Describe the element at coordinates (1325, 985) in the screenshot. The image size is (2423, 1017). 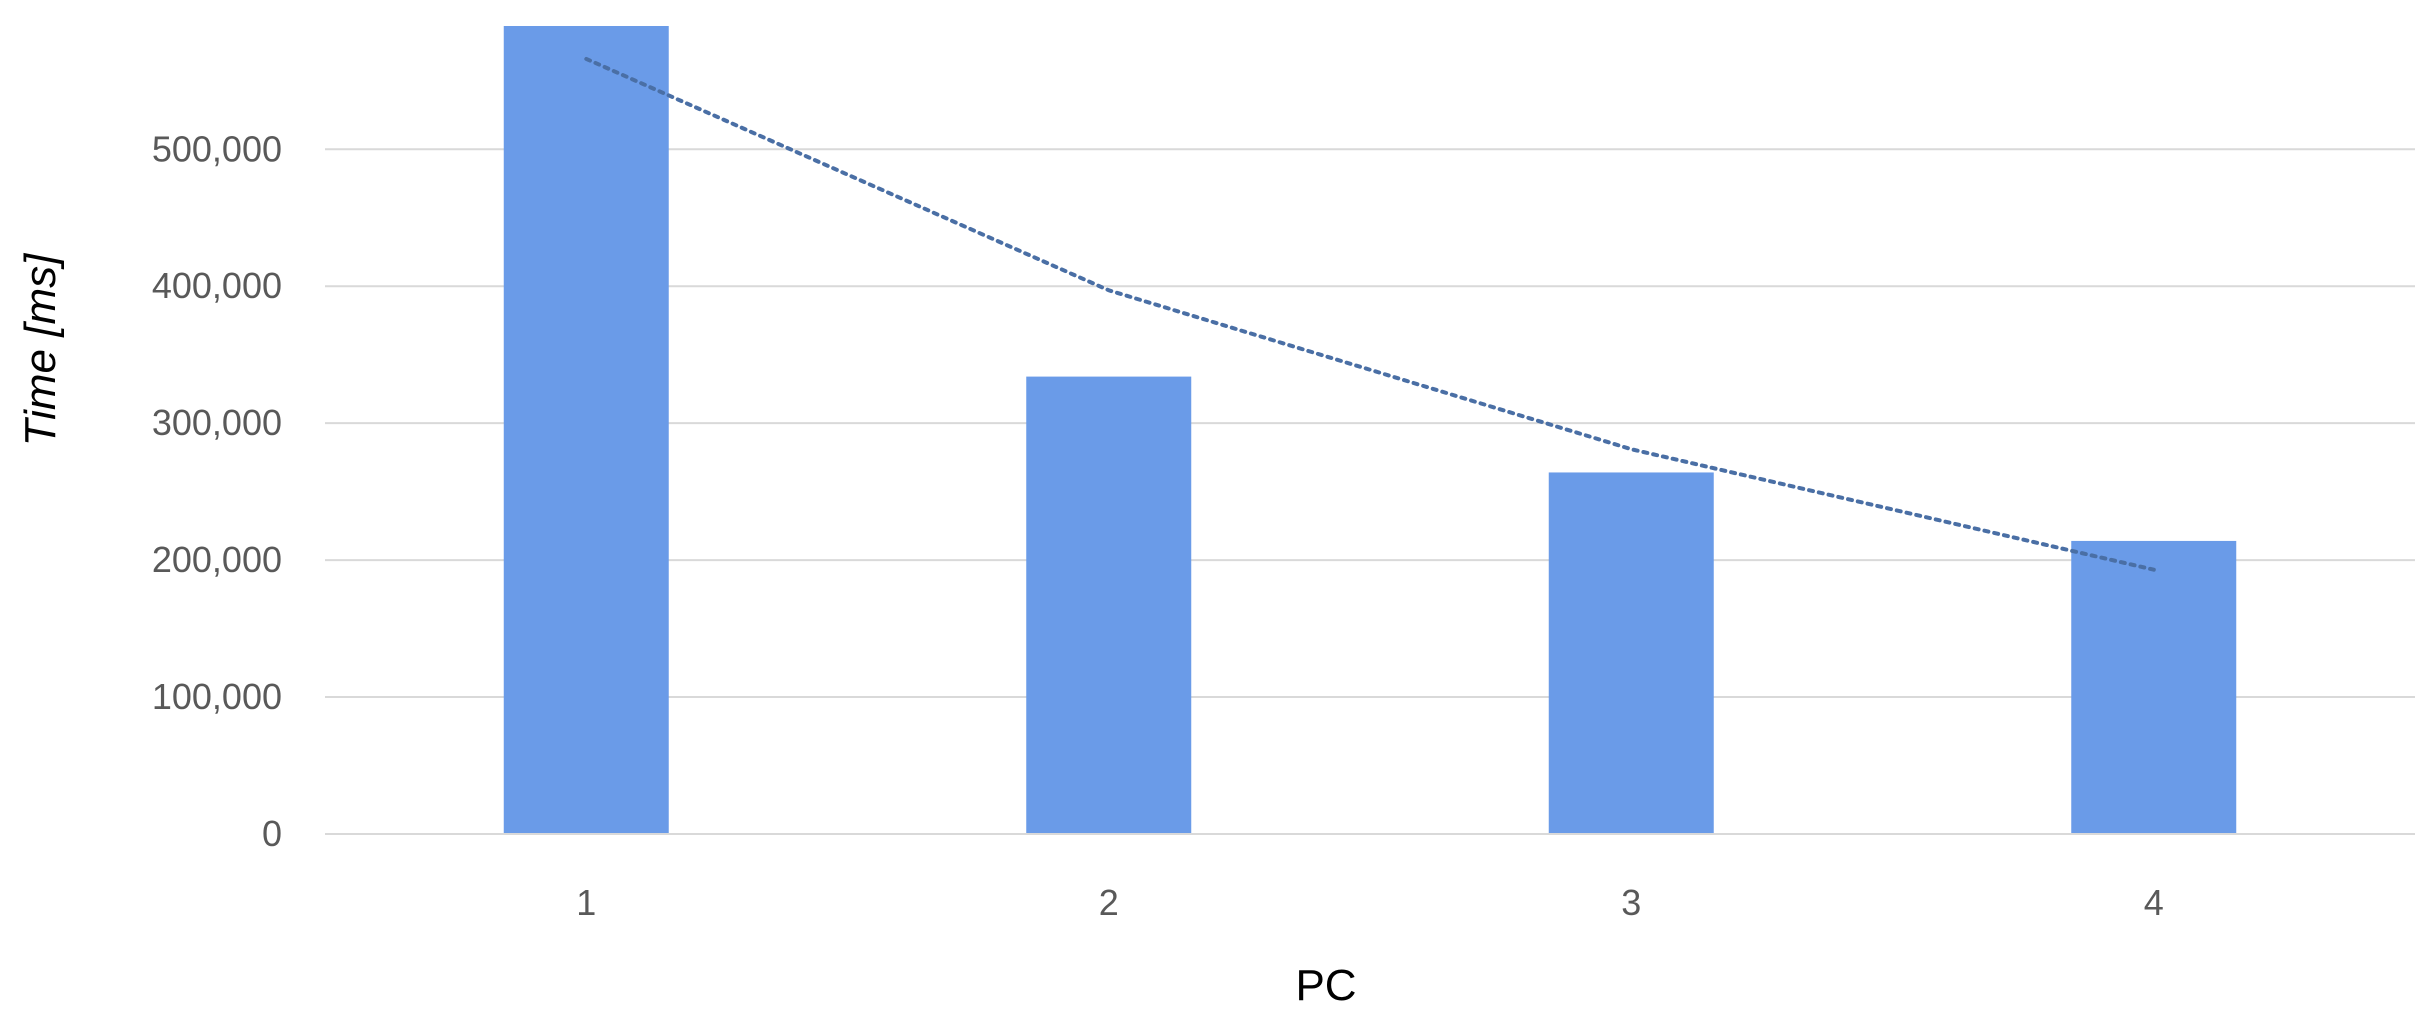
I see `x-axis-title: PC` at that location.